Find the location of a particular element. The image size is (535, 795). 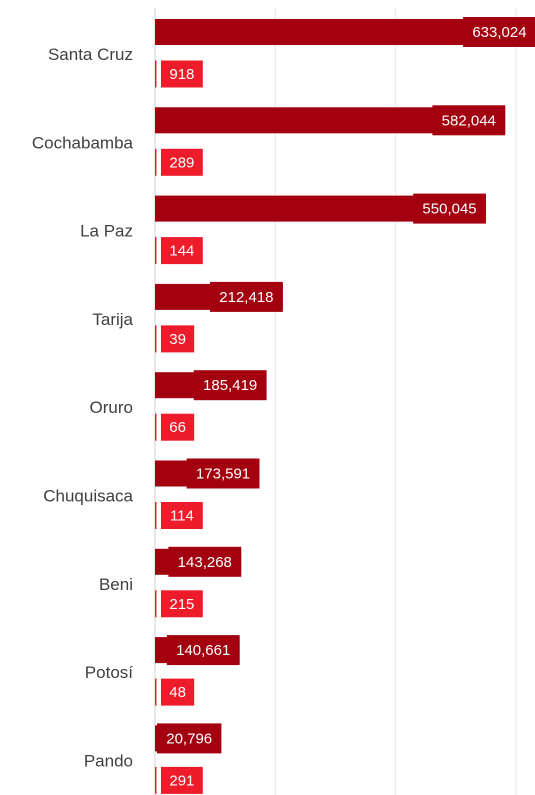

value-label-secondary-5: 114 is located at coordinates (182, 516).